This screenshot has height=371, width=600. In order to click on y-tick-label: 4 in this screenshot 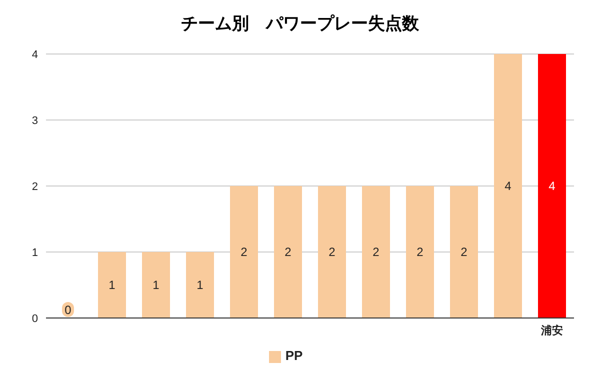, I will do `click(35, 54)`.